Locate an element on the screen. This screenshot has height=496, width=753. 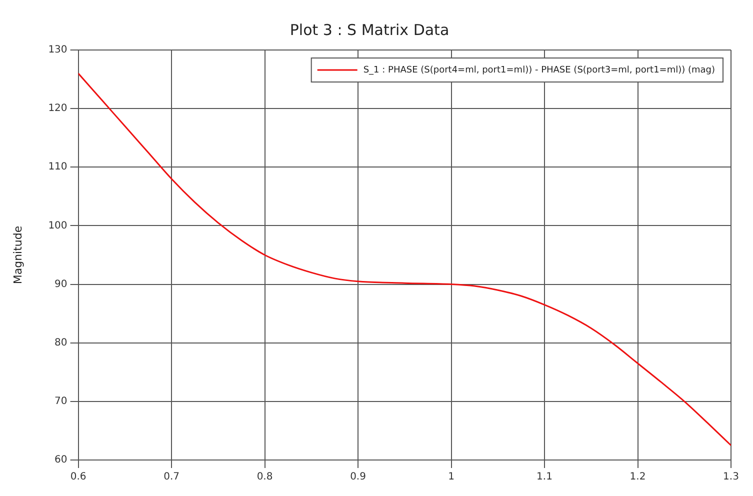
y-tick-label: 110 is located at coordinates (58, 167).